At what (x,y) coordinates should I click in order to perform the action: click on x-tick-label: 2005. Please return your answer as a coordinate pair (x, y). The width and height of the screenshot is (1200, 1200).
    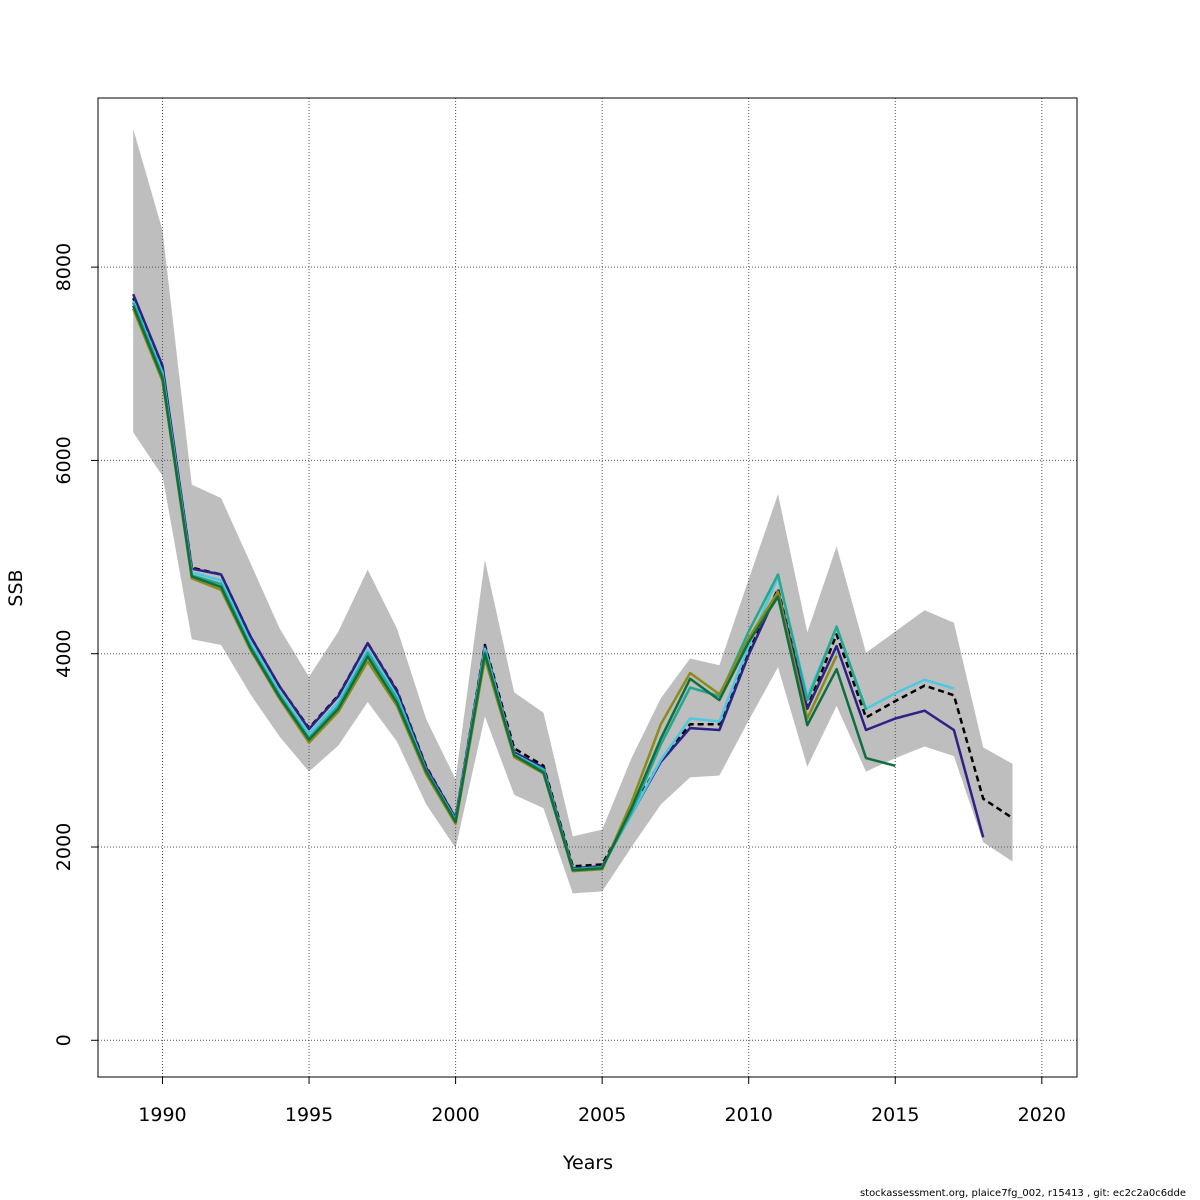
    Looking at the image, I should click on (602, 1115).